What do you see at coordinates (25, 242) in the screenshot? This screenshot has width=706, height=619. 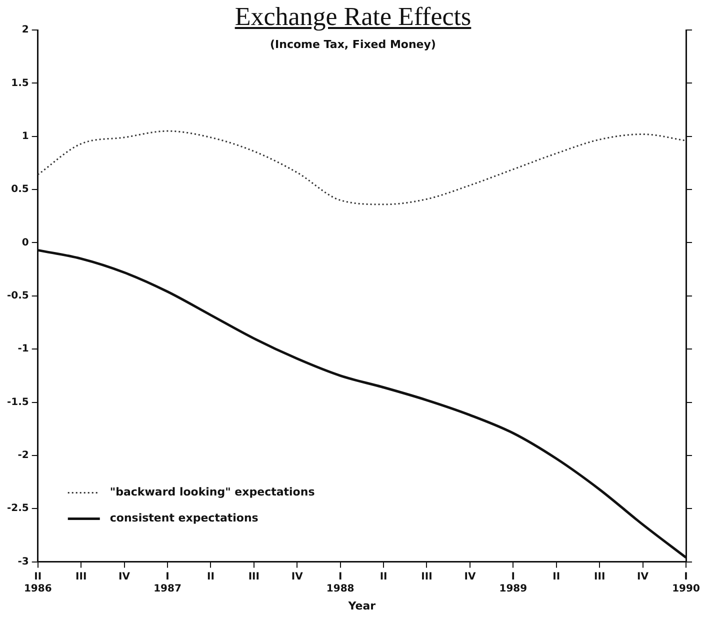 I see `y-tick-label: 0` at bounding box center [25, 242].